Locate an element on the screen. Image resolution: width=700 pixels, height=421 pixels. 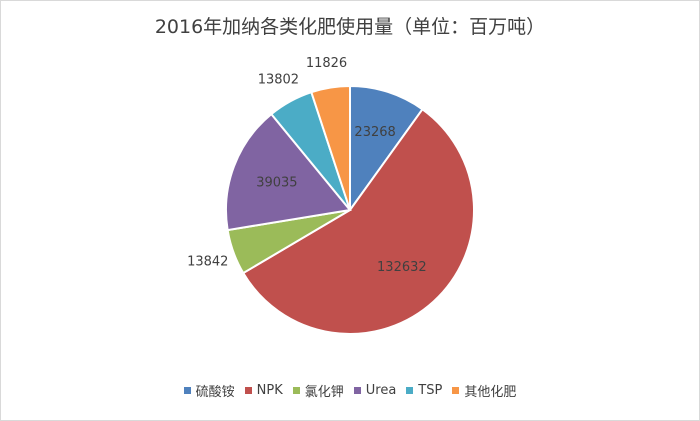
legend-label-2: 氯化钾 is located at coordinates (324, 392).